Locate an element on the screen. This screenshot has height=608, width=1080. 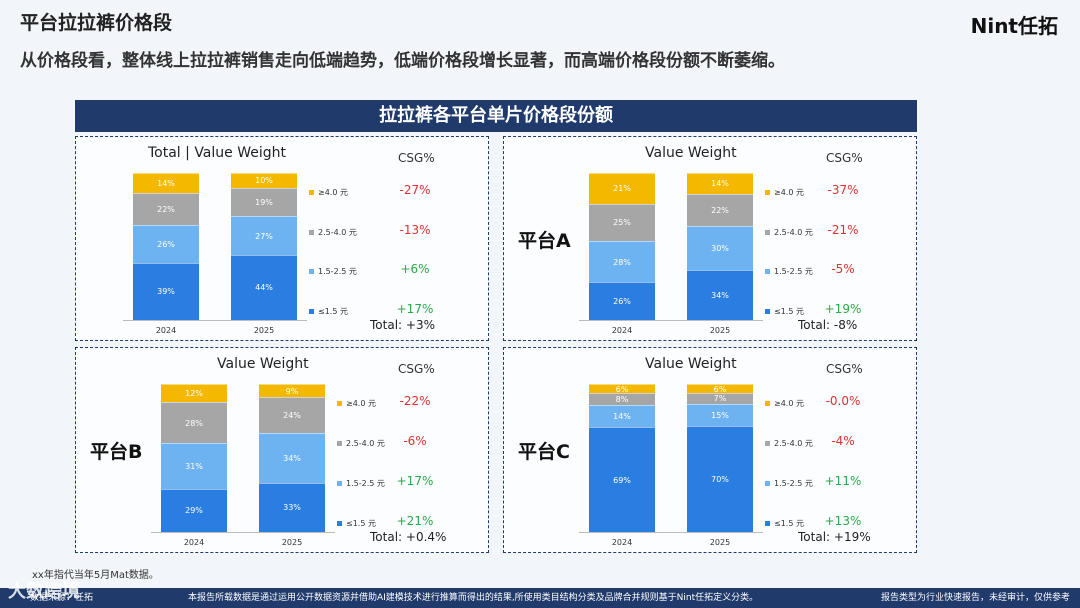
page-title: 平台拉拉裤价格段 is located at coordinates (96, 23).